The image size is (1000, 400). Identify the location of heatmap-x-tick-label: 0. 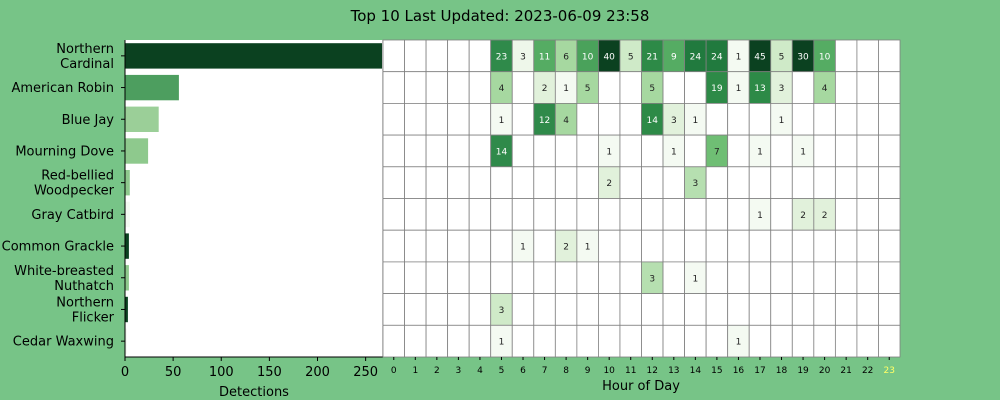
(394, 371).